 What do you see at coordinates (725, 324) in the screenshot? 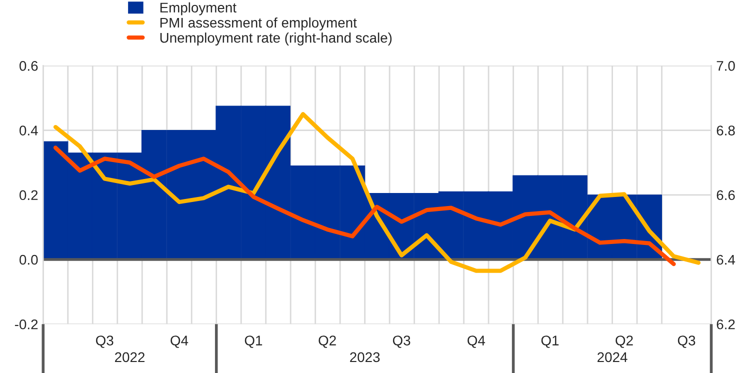
I see `y2-tick-label: 6.2` at bounding box center [725, 324].